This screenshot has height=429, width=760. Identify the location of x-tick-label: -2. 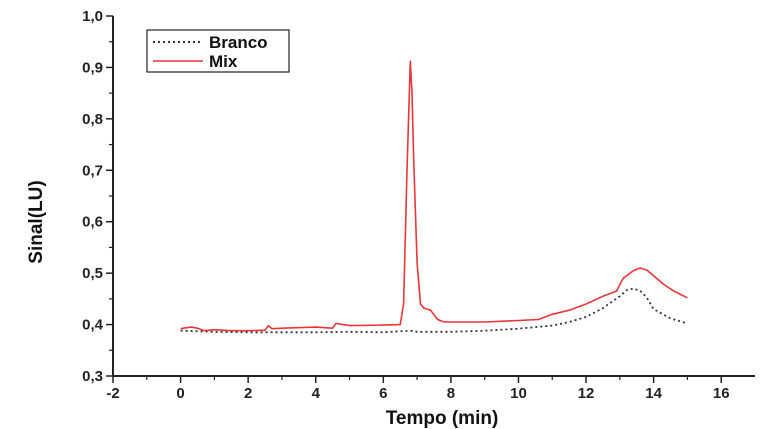
(112, 393).